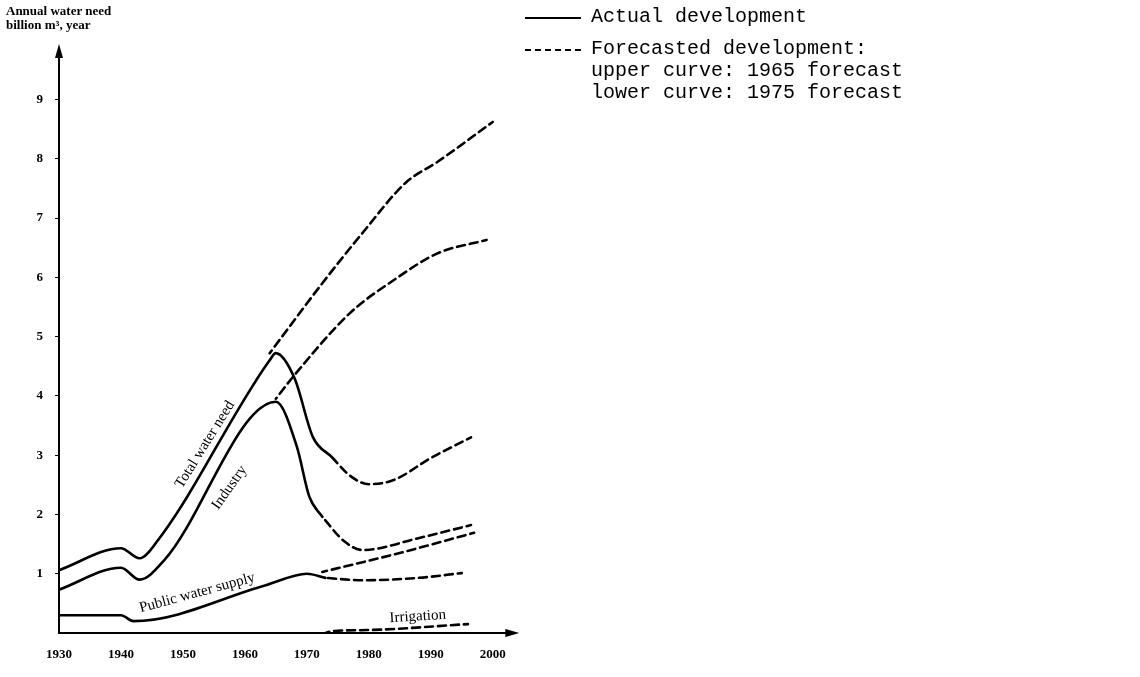  What do you see at coordinates (39, 573) in the screenshot?
I see `y-tick-label: 1` at bounding box center [39, 573].